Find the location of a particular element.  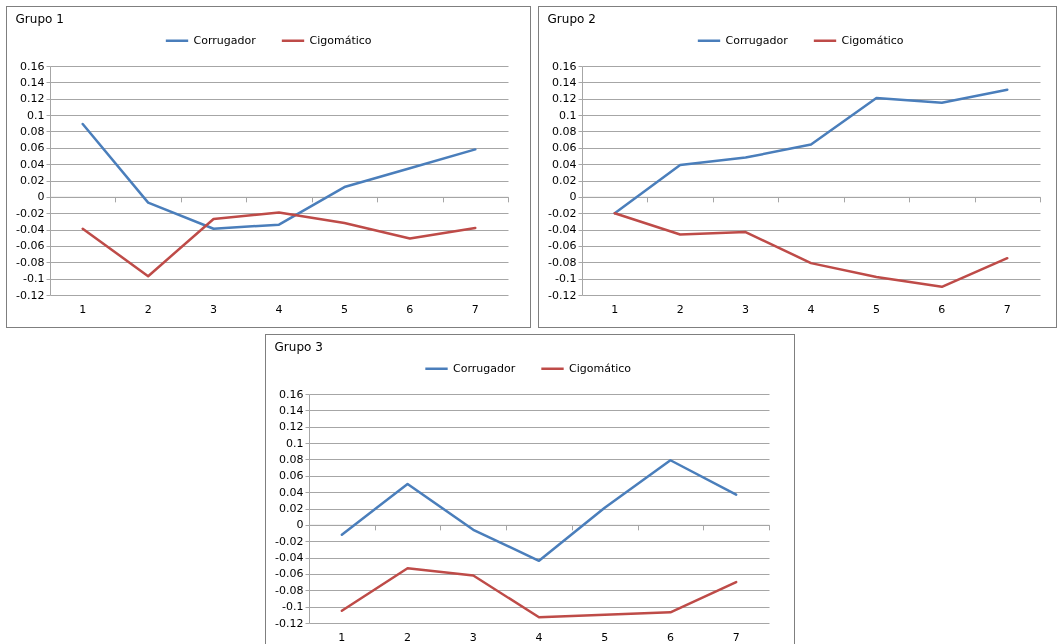

chart-title: Grupo 3 is located at coordinates (298, 347).